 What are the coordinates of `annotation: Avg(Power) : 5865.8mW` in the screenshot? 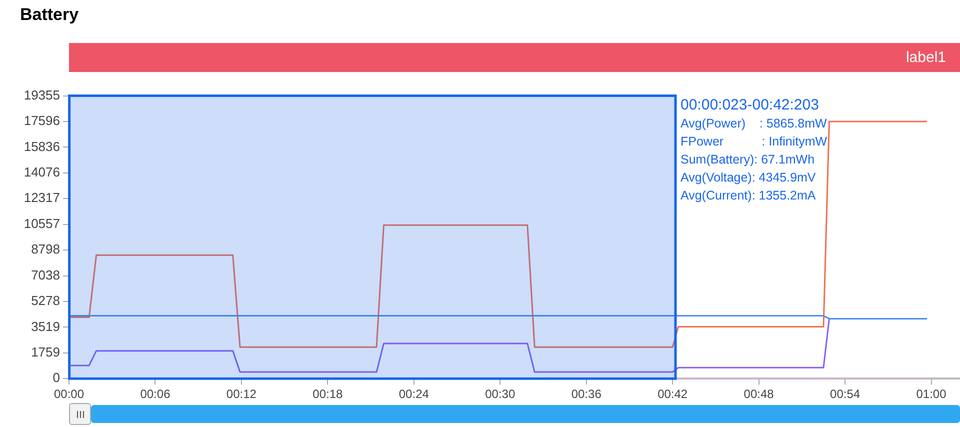 It's located at (754, 123).